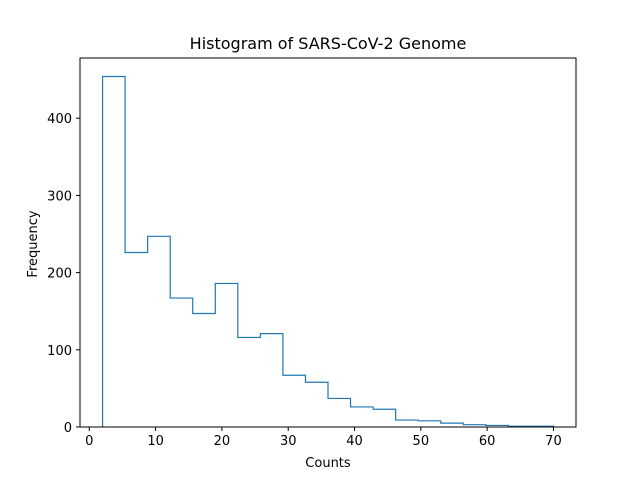 This screenshot has height=480, width=640. I want to click on chart-title: Histogram of SARS-CoV-2 Genome, so click(328, 43).